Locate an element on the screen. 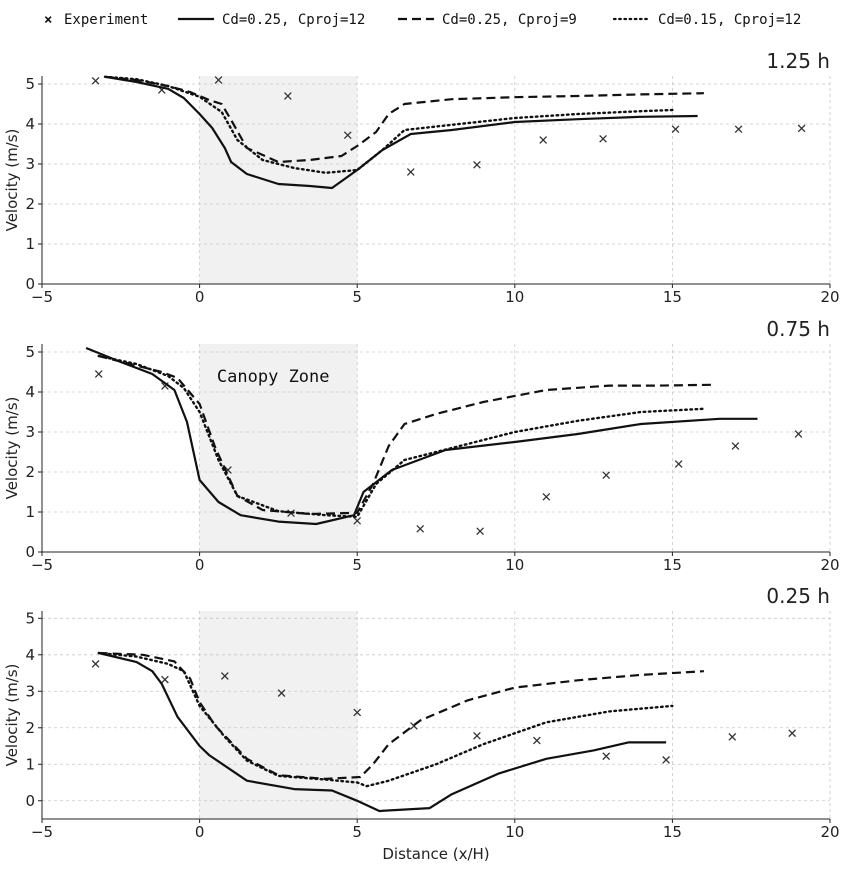  panel-title: 1.25 h is located at coordinates (798, 61).